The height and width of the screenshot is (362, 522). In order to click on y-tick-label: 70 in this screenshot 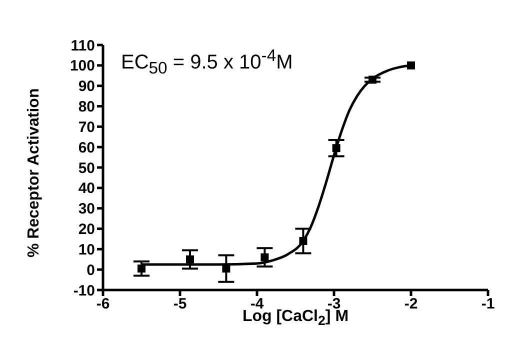, I will do `click(86, 127)`.